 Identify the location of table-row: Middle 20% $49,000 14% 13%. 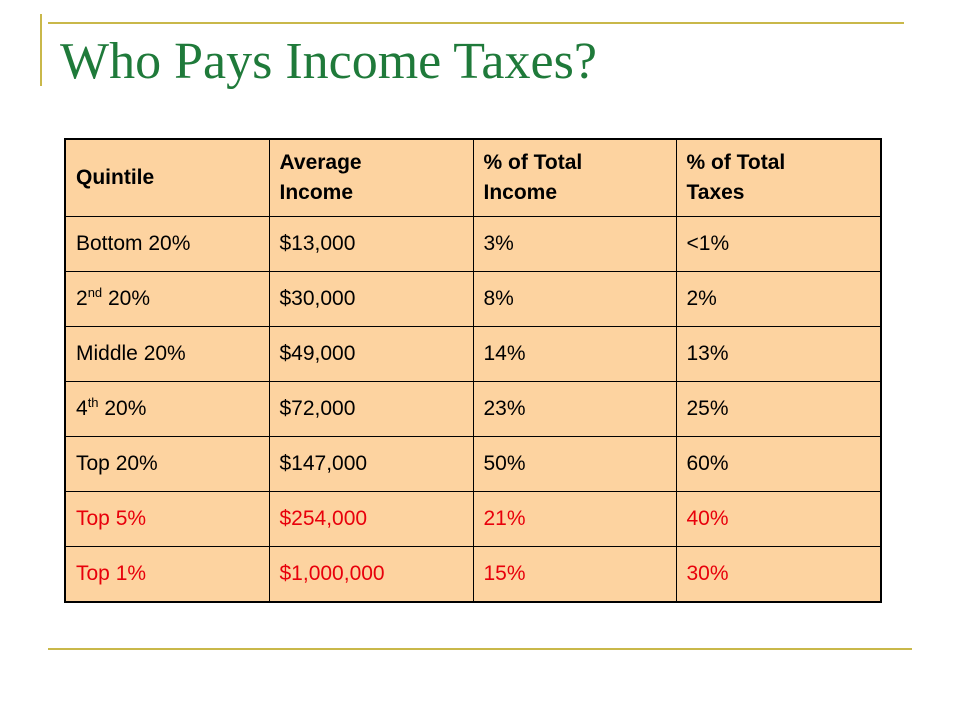
(473, 354).